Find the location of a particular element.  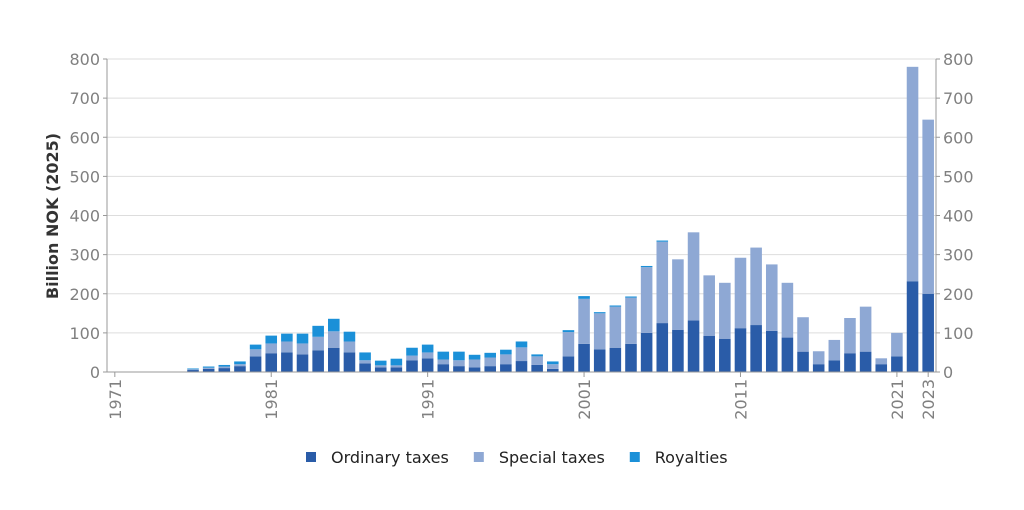

bar-royalties-2005 is located at coordinates (646, 266).